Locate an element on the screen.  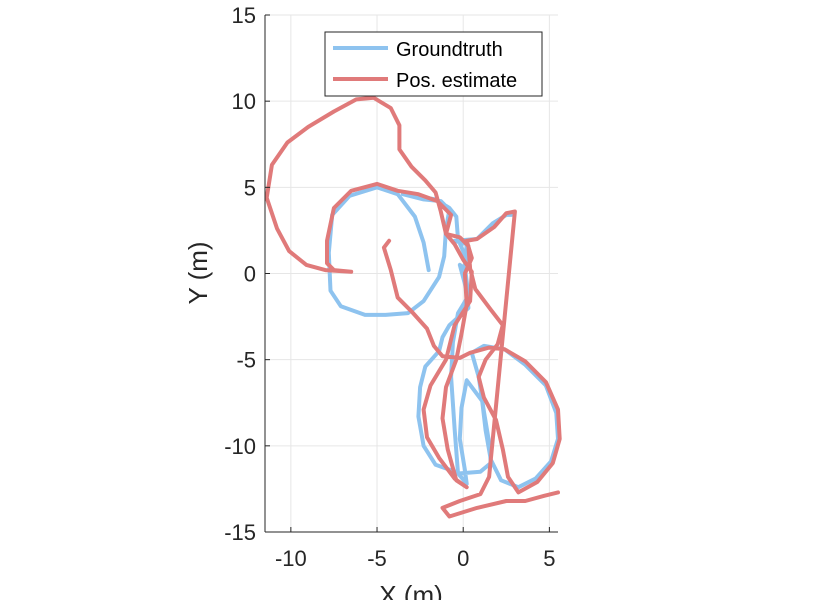
x-tick-label: 5 is located at coordinates (549, 558).